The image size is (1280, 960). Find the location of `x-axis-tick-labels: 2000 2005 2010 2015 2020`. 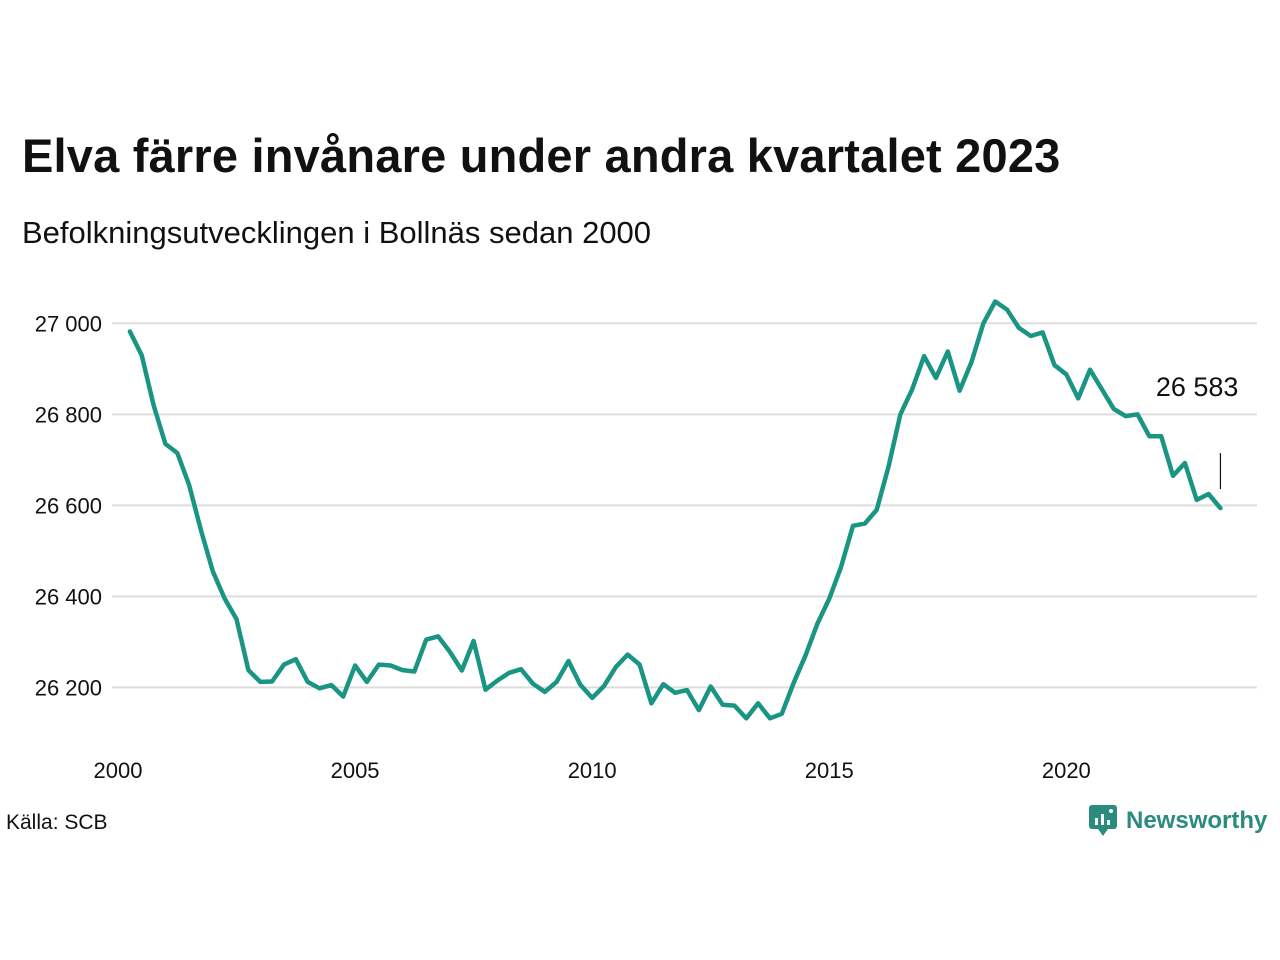

x-axis-tick-labels: 2000 2005 2010 2015 2020 is located at coordinates (592, 770).